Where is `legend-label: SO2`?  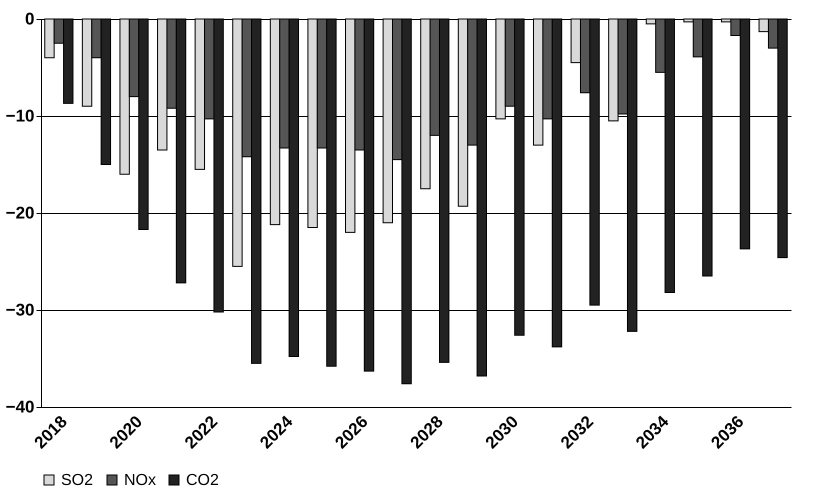 legend-label: SO2 is located at coordinates (77, 479).